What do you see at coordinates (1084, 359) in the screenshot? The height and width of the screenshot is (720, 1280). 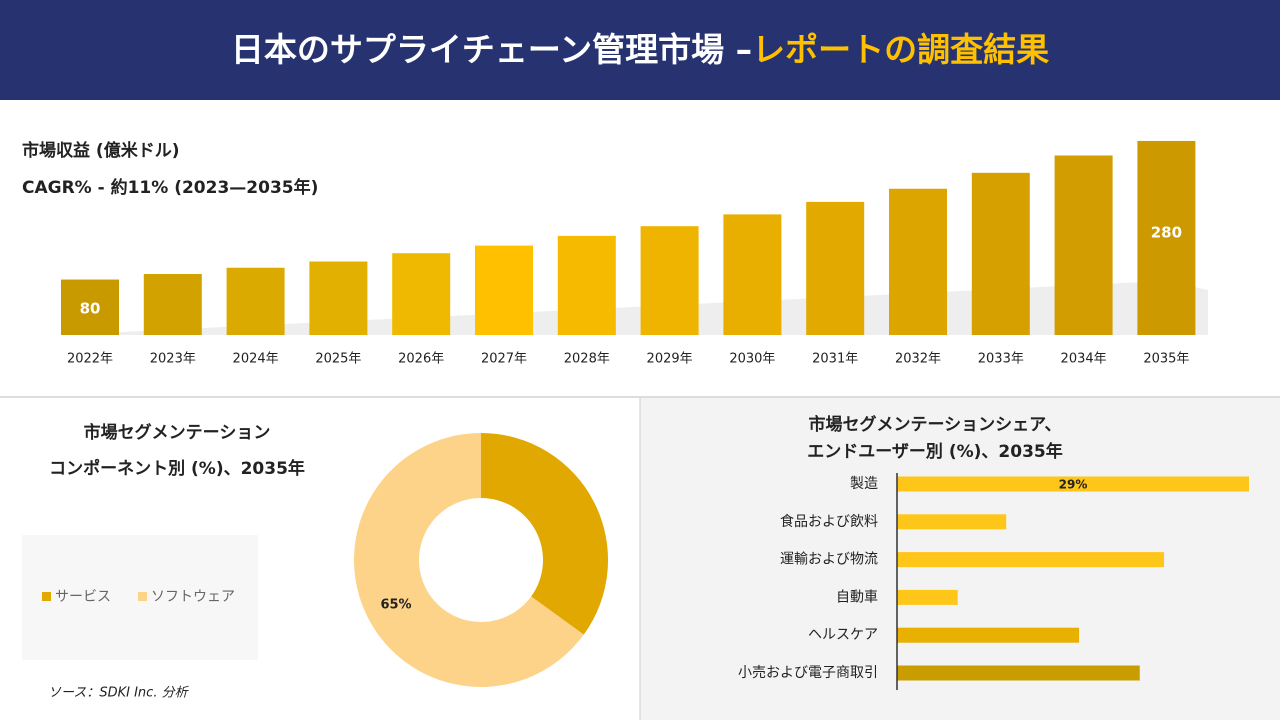 I see `x-tick-label: 2034年` at bounding box center [1084, 359].